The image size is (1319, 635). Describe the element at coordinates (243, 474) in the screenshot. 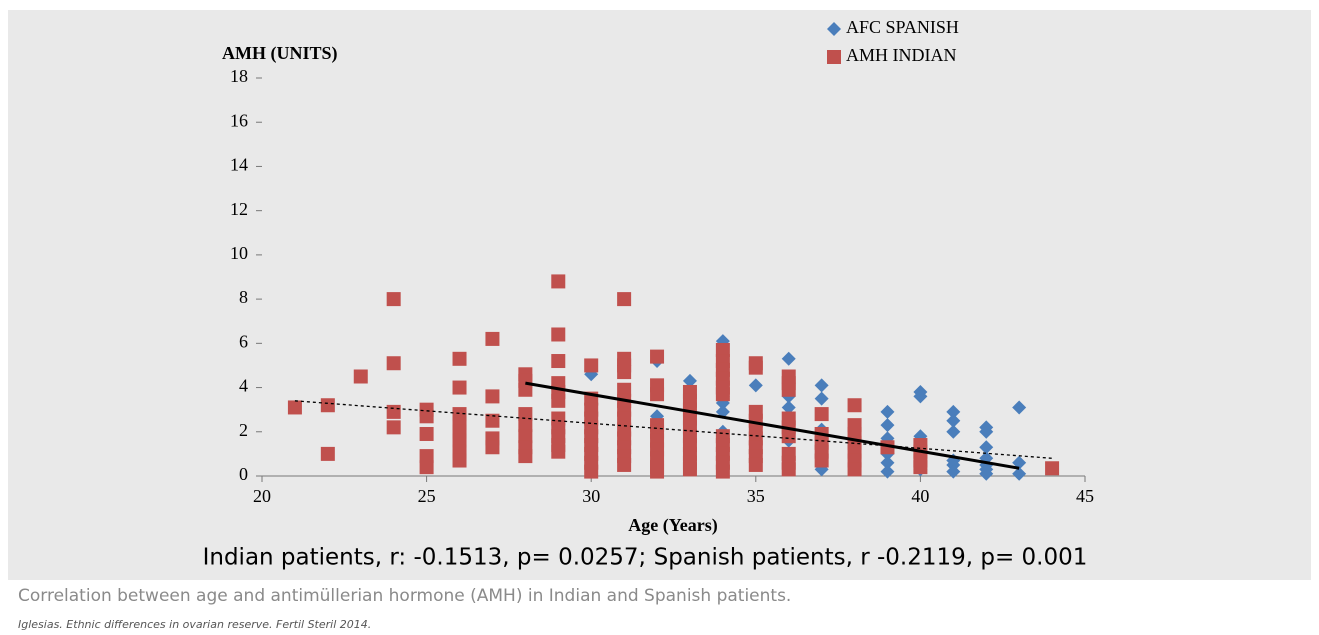

I see `y-tick-label: 0` at that location.